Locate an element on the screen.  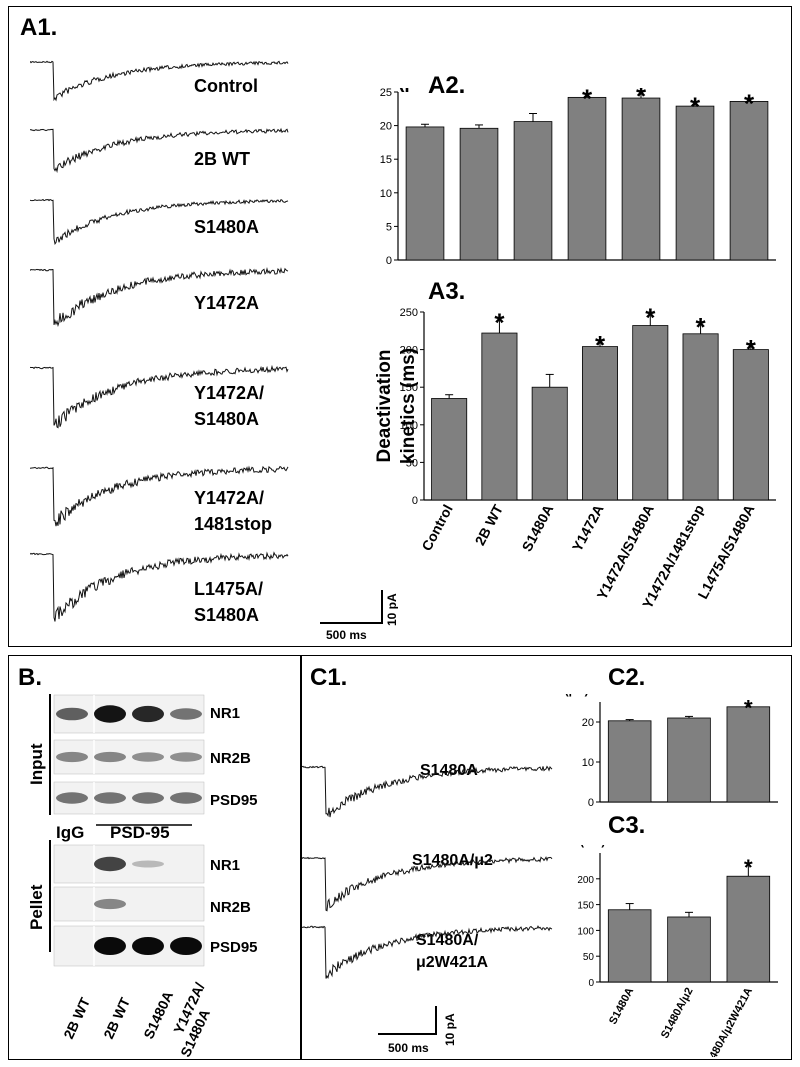
a1-label-y1472a-s1480a: Y1472A/S1480A is located at coordinates (229, 406).